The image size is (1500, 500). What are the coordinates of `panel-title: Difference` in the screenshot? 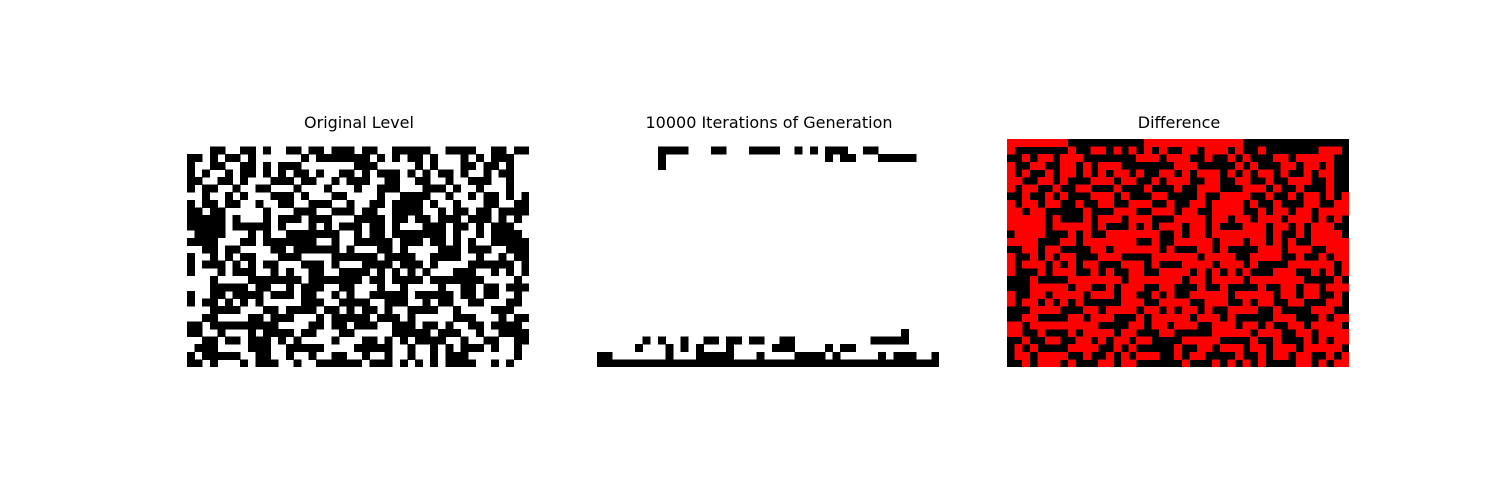 It's located at (1179, 122).